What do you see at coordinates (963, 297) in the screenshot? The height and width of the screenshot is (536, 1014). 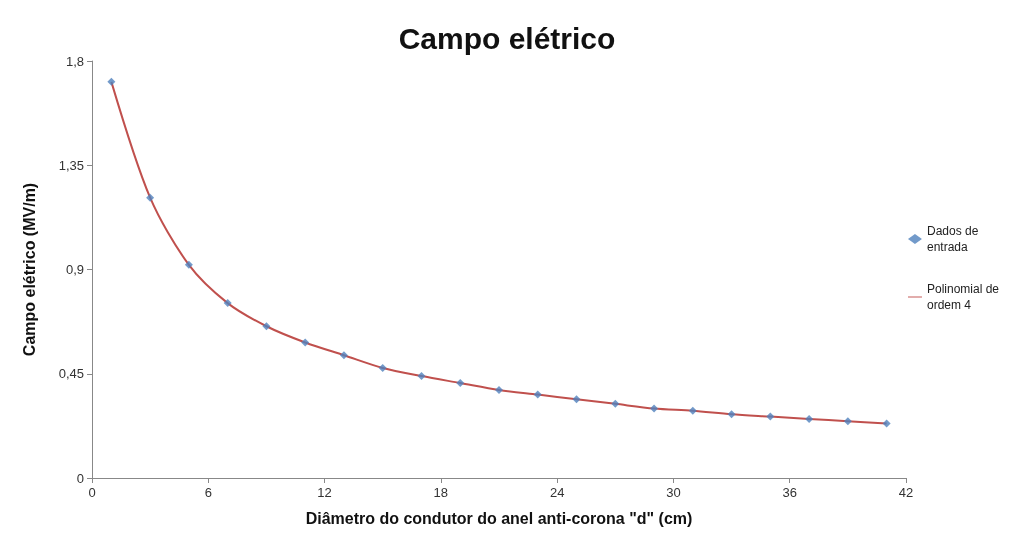 I see `legend-label: Polinomial de ordem 4` at bounding box center [963, 297].